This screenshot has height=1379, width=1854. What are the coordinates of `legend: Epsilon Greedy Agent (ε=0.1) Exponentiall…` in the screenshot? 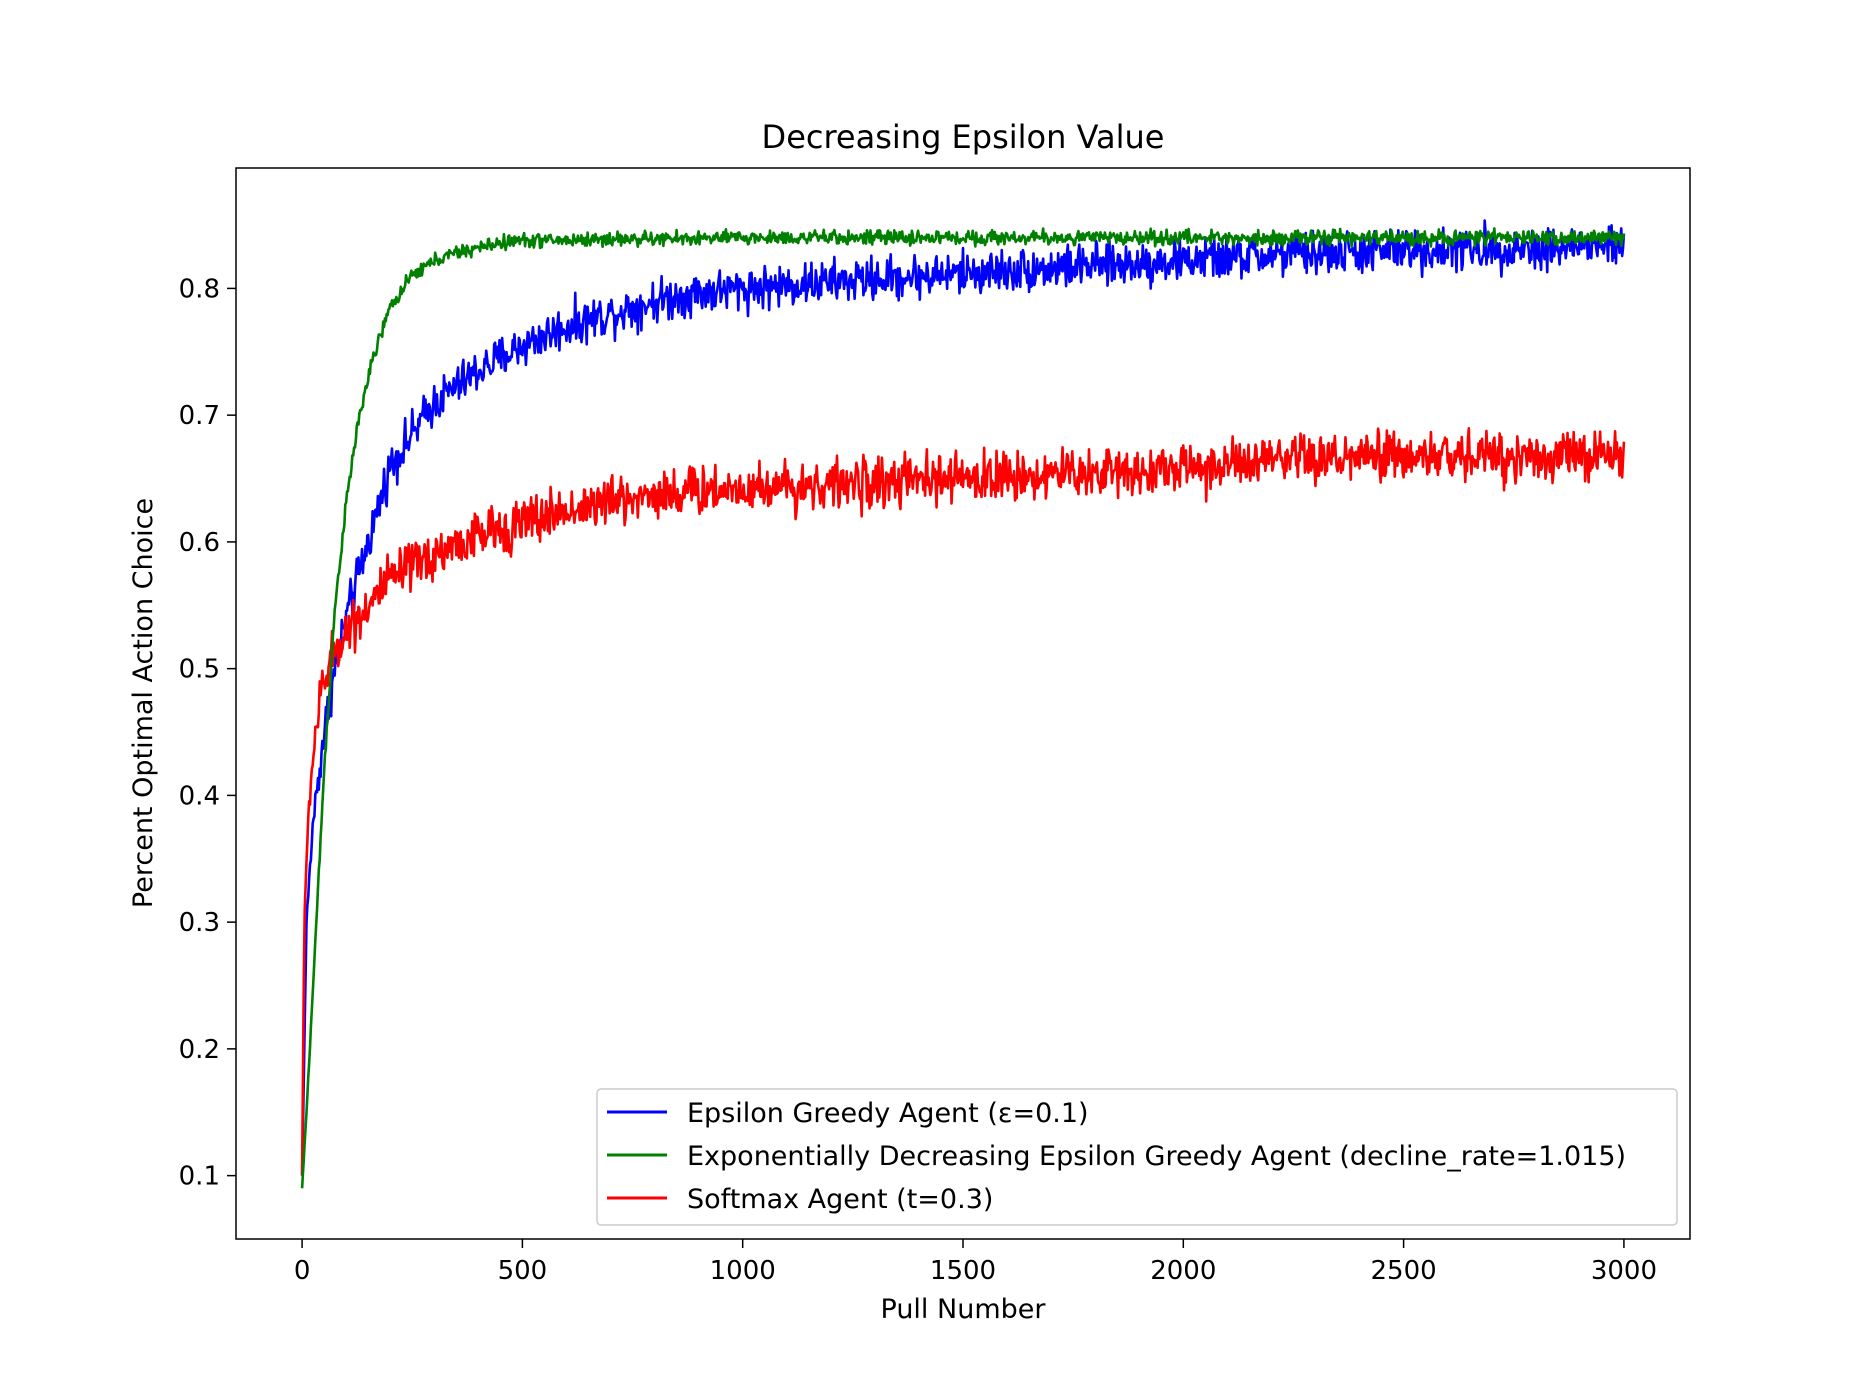 It's located at (1137, 1157).